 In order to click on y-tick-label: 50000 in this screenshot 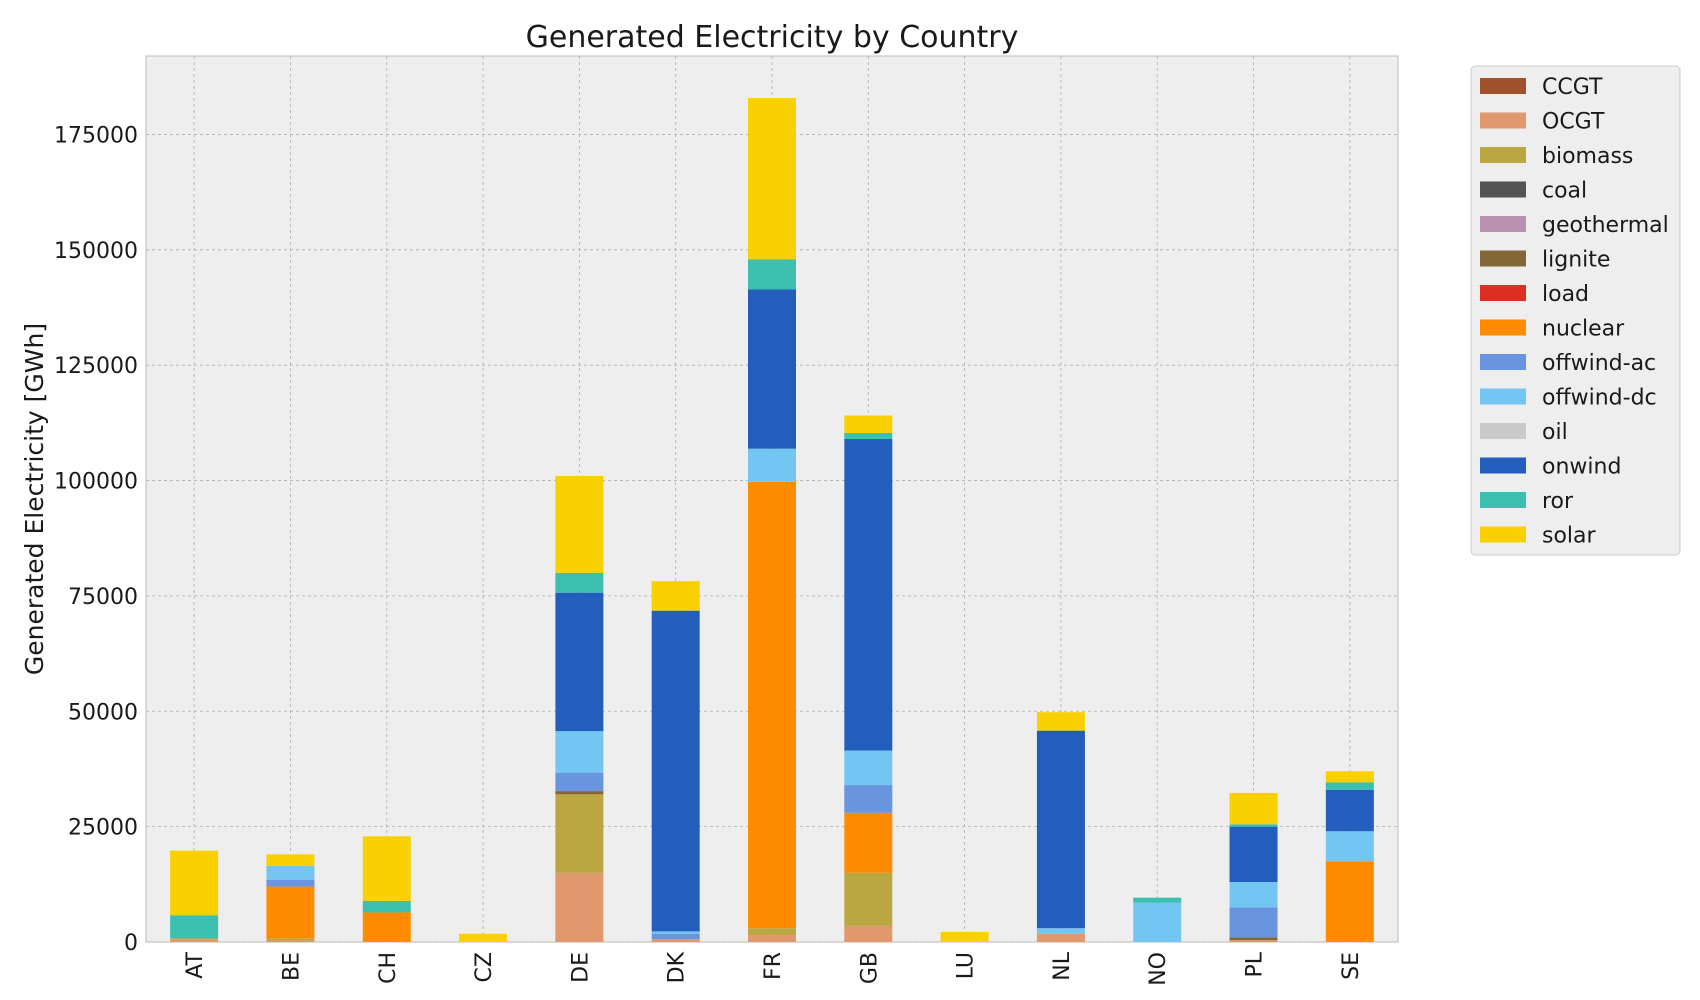, I will do `click(103, 712)`.